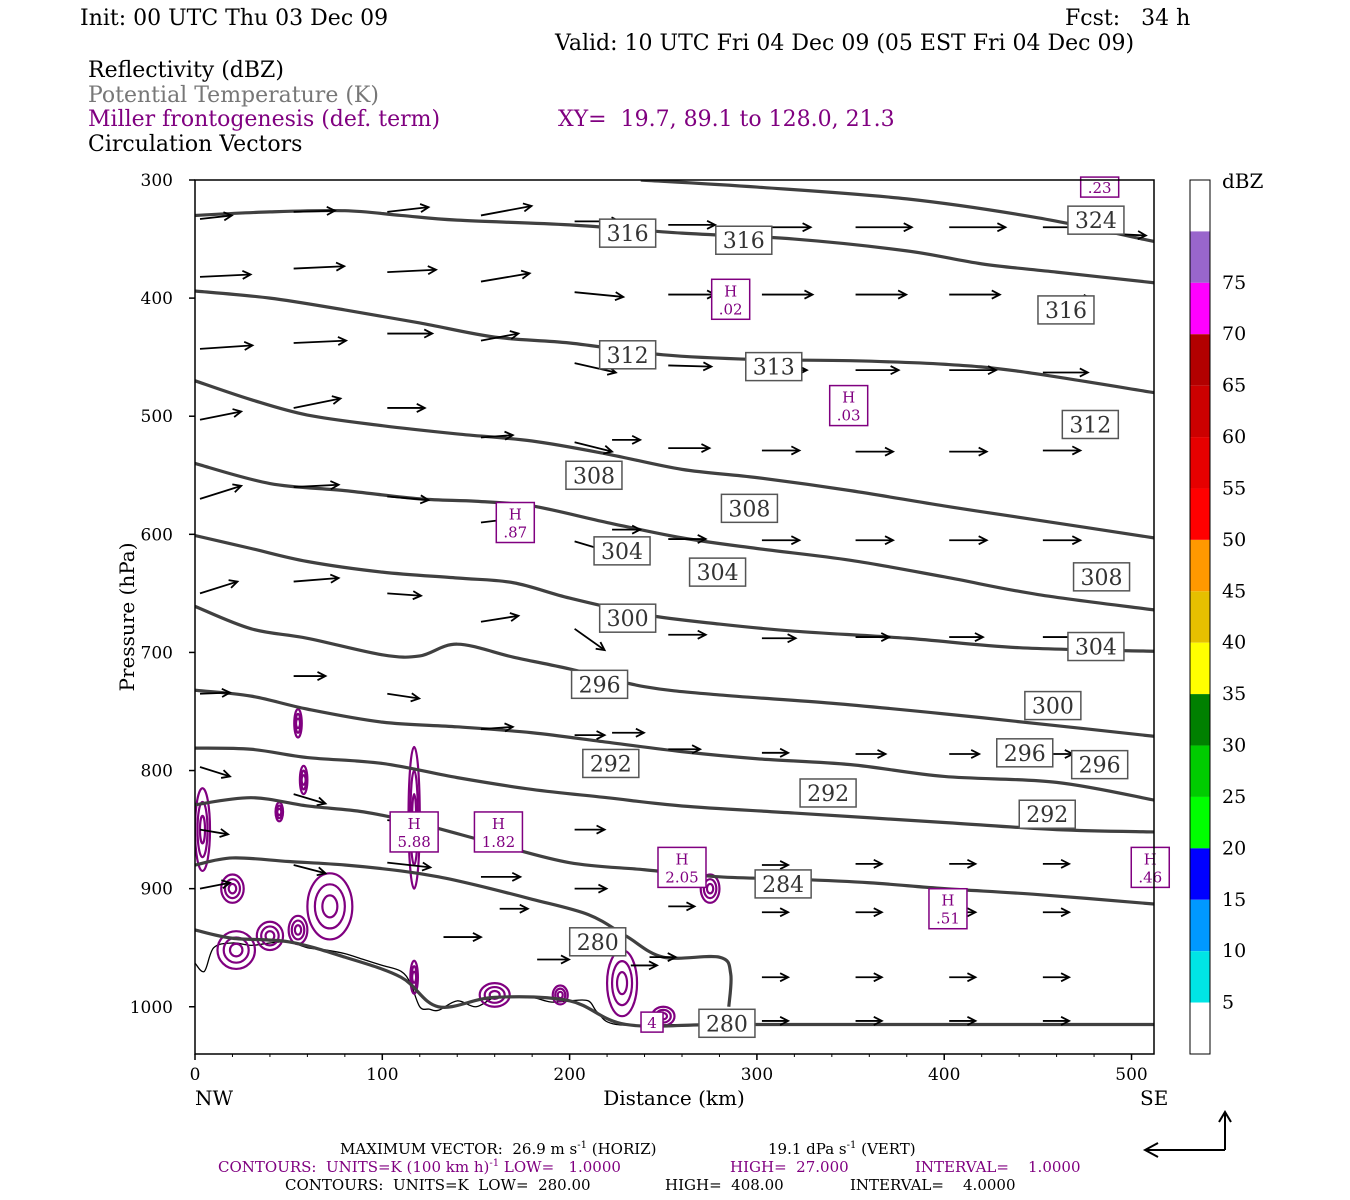  I want to click on footer-fronto-high: HIGH= 27.000, so click(789, 1167).